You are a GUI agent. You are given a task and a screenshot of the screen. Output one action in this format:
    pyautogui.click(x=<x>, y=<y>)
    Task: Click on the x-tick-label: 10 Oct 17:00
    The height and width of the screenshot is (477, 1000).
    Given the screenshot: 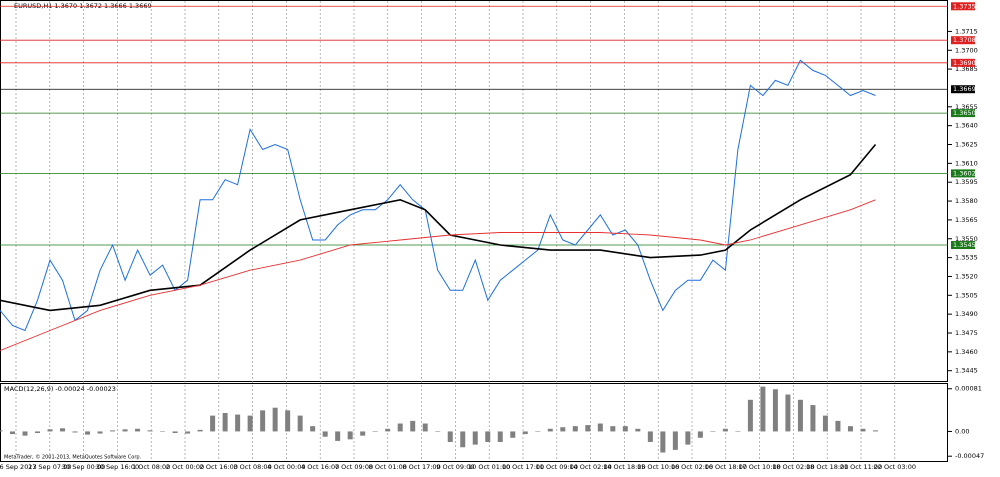 What is the action you would take?
    pyautogui.click(x=523, y=467)
    